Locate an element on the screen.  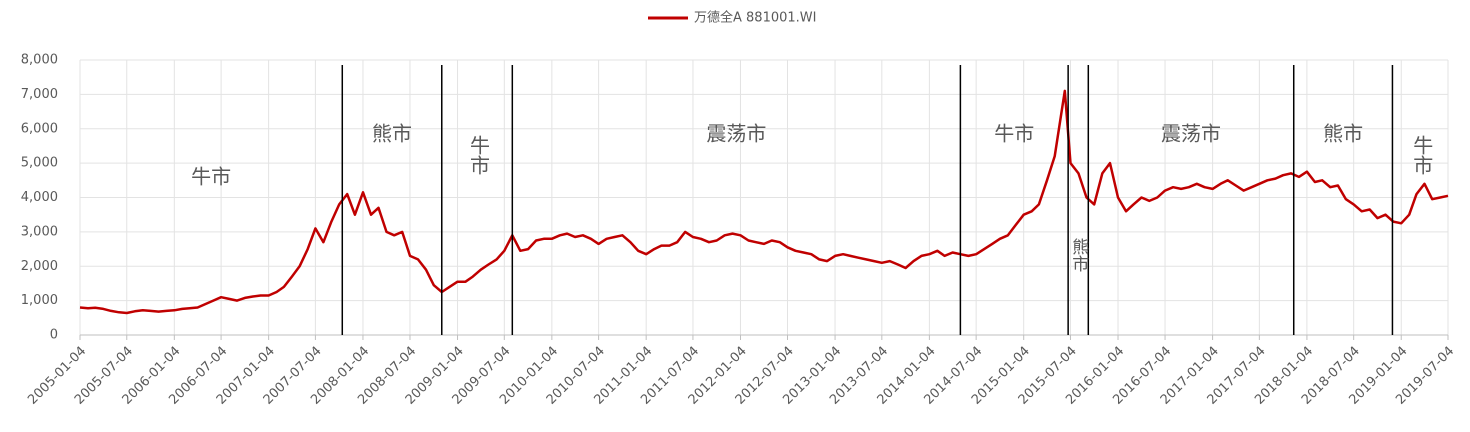
y-tick-label: 5,000 is located at coordinates (39, 163).